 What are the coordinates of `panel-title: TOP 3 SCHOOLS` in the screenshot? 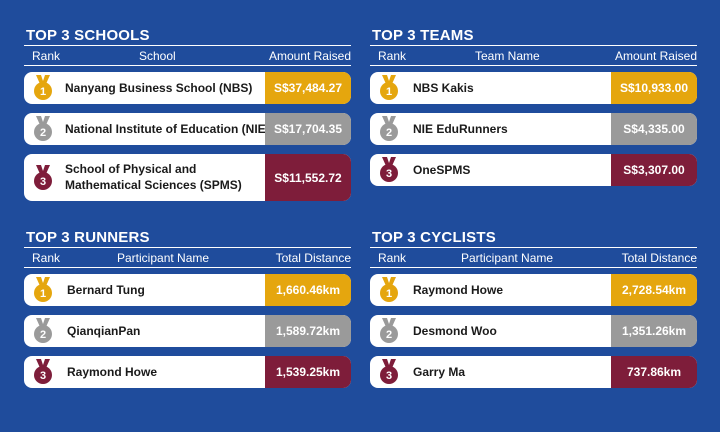 It's located at (187, 36).